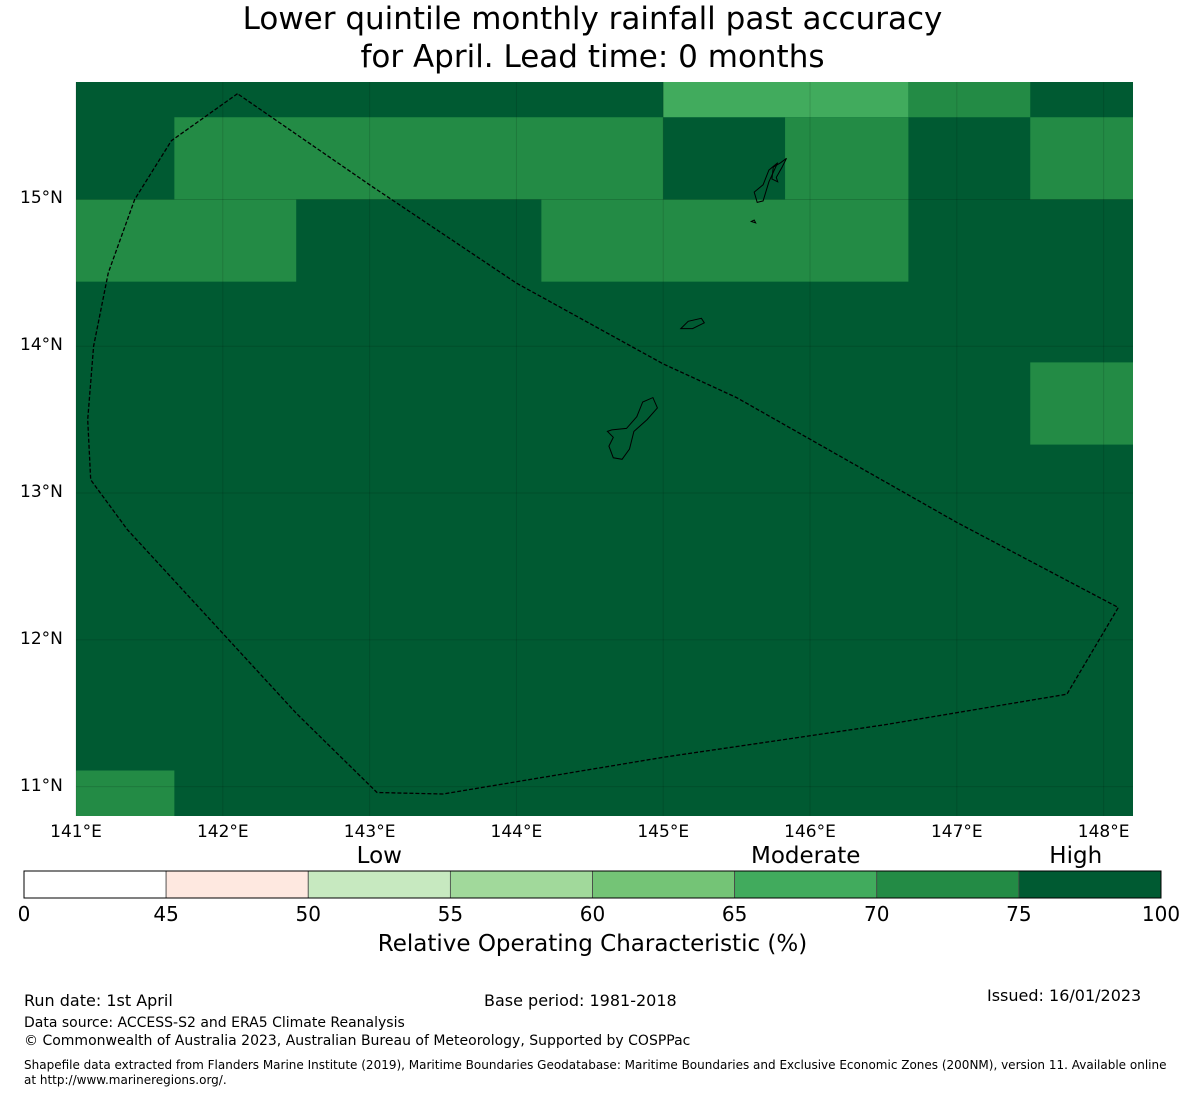 The width and height of the screenshot is (1185, 1095). What do you see at coordinates (1019, 914) in the screenshot?
I see `colorbar-tick-label: 75` at bounding box center [1019, 914].